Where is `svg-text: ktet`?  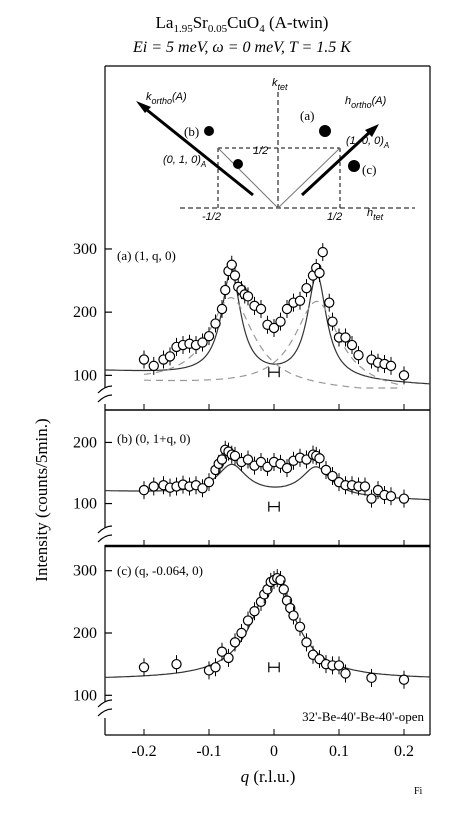 svg-text: ktet is located at coordinates (280, 84).